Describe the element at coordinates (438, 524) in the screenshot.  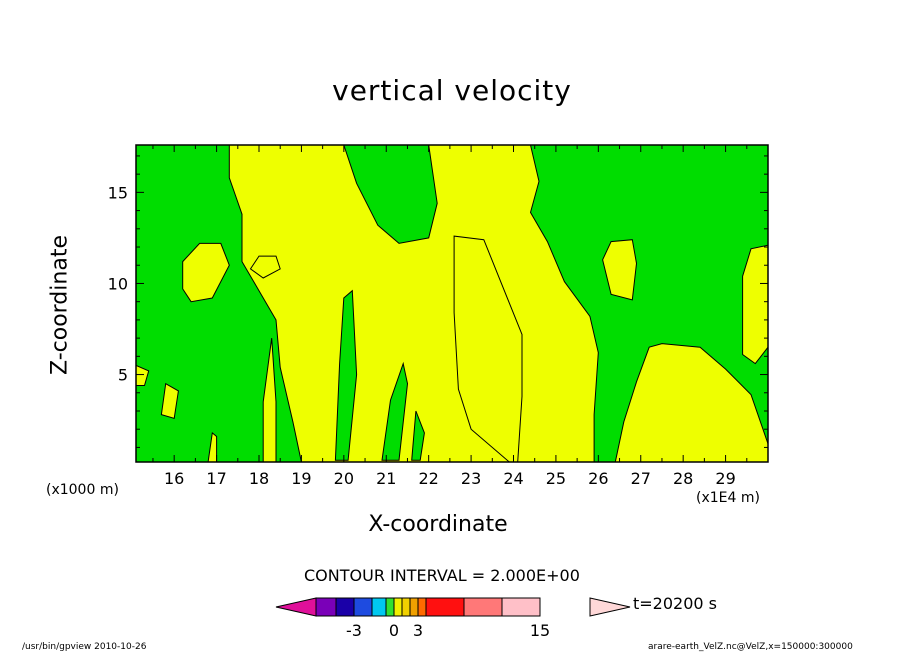
I see `x-axis-label: X-coordinate` at that location.